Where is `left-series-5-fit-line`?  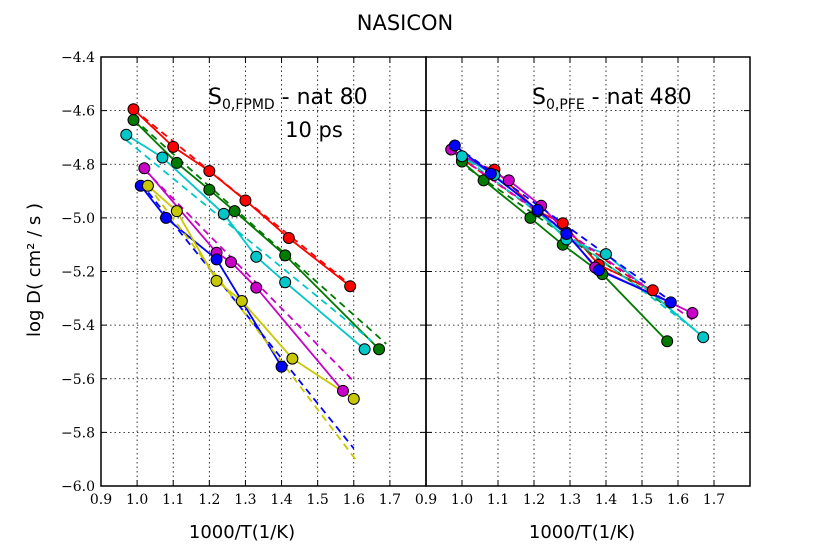
left-series-5-fit-line is located at coordinates (247, 316).